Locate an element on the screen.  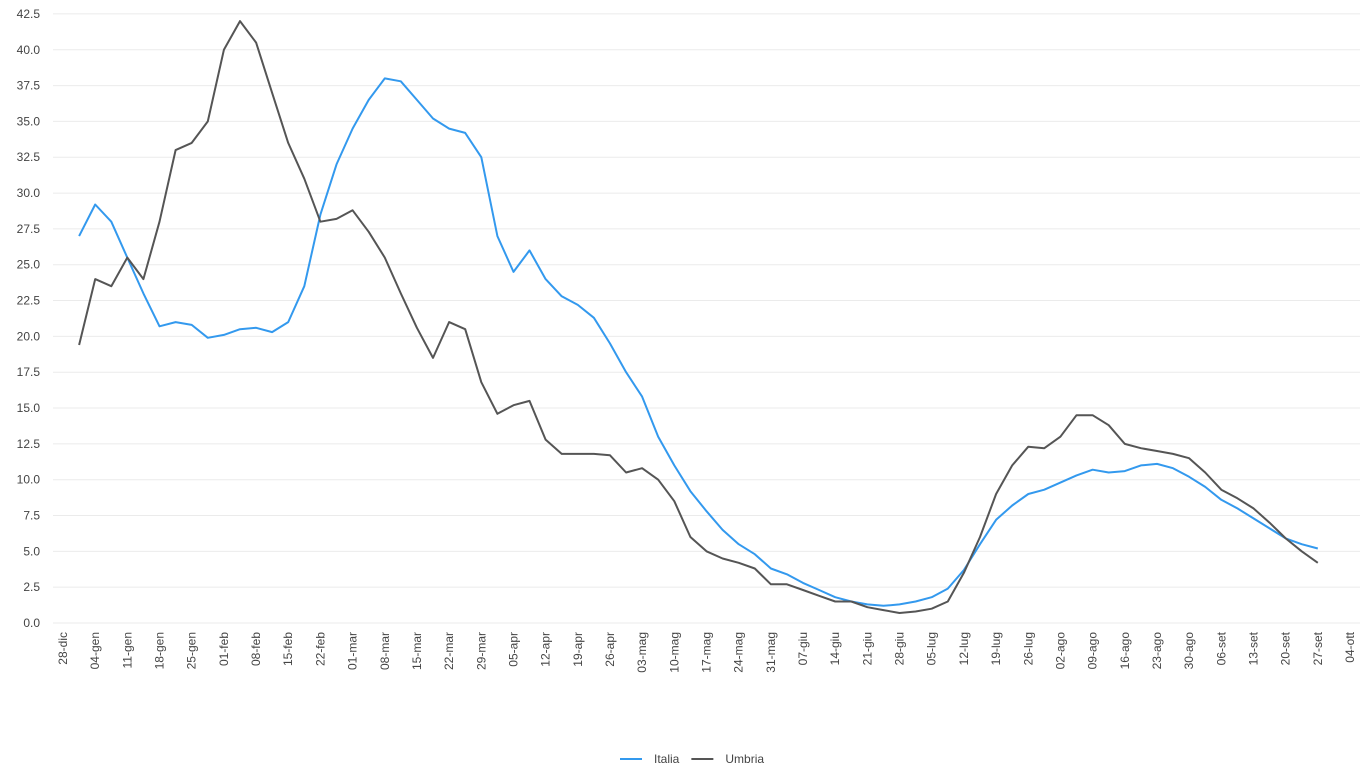
y-tick-label: 5.0 is located at coordinates (31, 551).